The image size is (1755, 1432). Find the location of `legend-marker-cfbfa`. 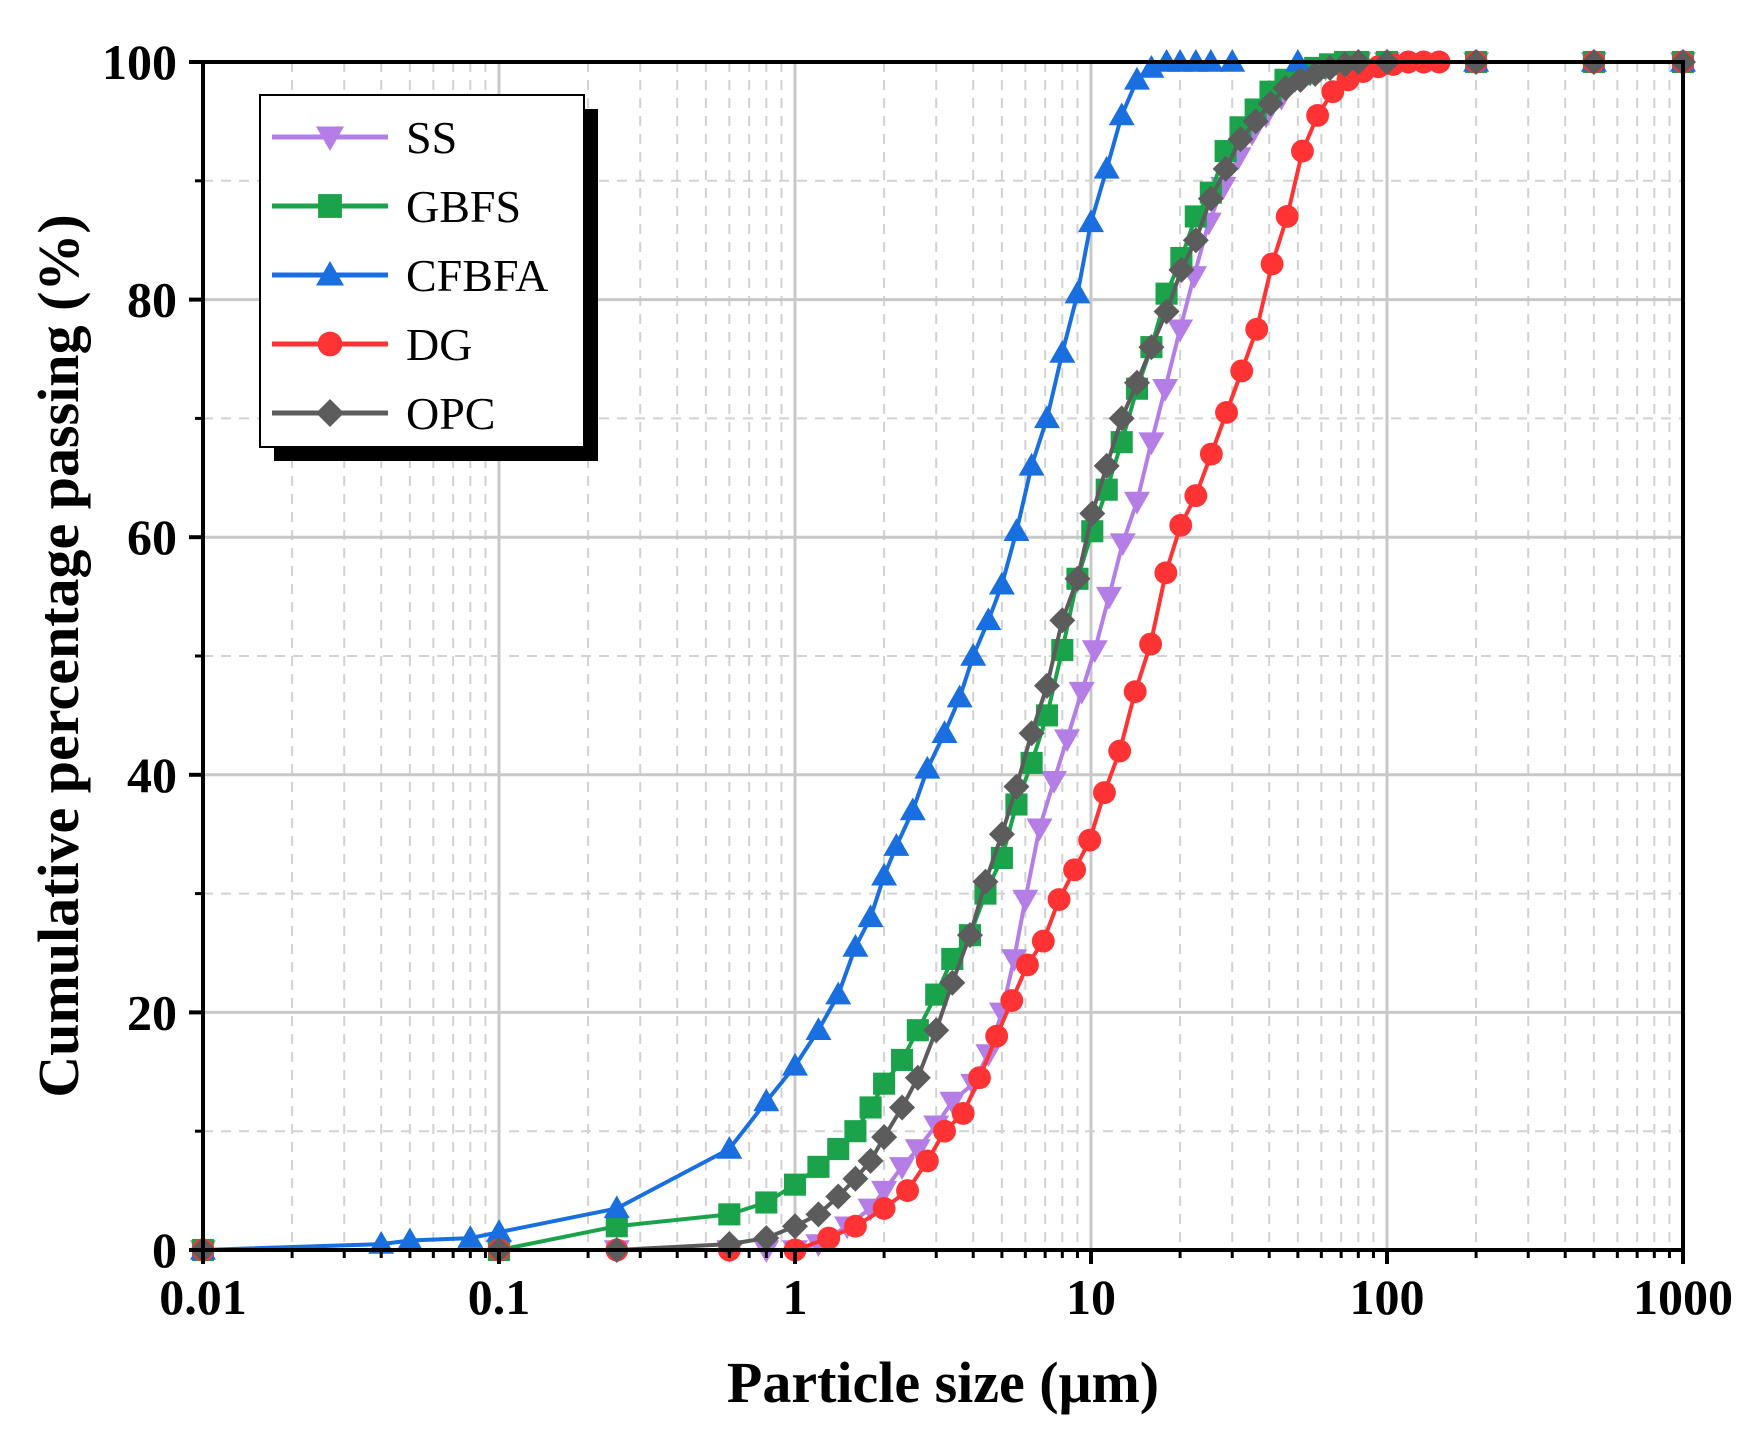

legend-marker-cfbfa is located at coordinates (330, 273).